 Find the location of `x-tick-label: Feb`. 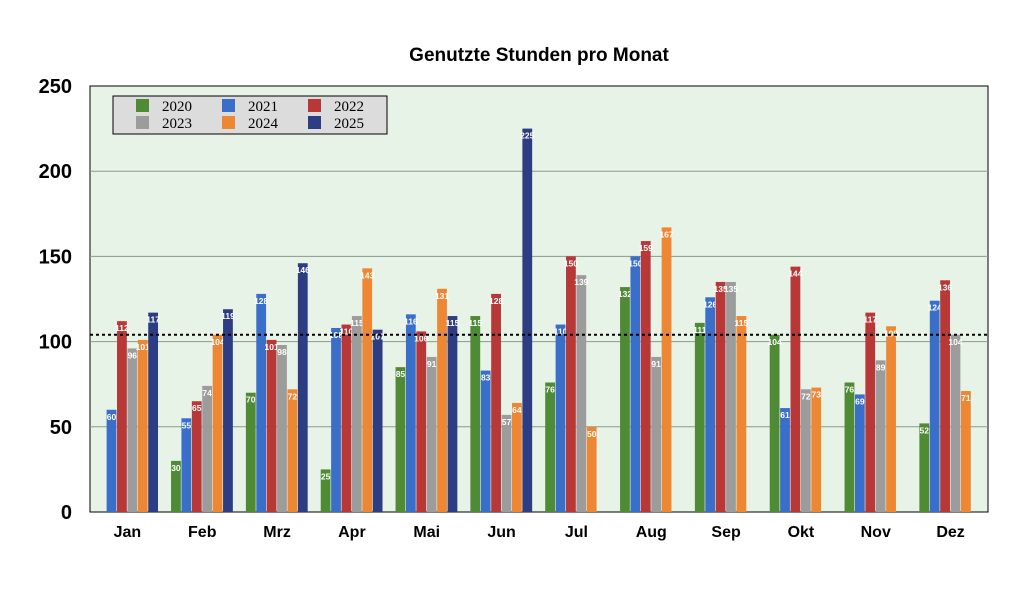

x-tick-label: Feb is located at coordinates (202, 532).